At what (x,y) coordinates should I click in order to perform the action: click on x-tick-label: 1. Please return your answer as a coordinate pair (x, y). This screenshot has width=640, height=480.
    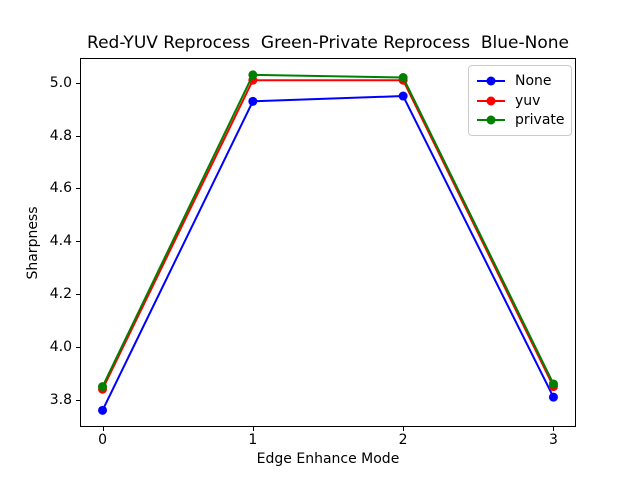
    Looking at the image, I should click on (253, 440).